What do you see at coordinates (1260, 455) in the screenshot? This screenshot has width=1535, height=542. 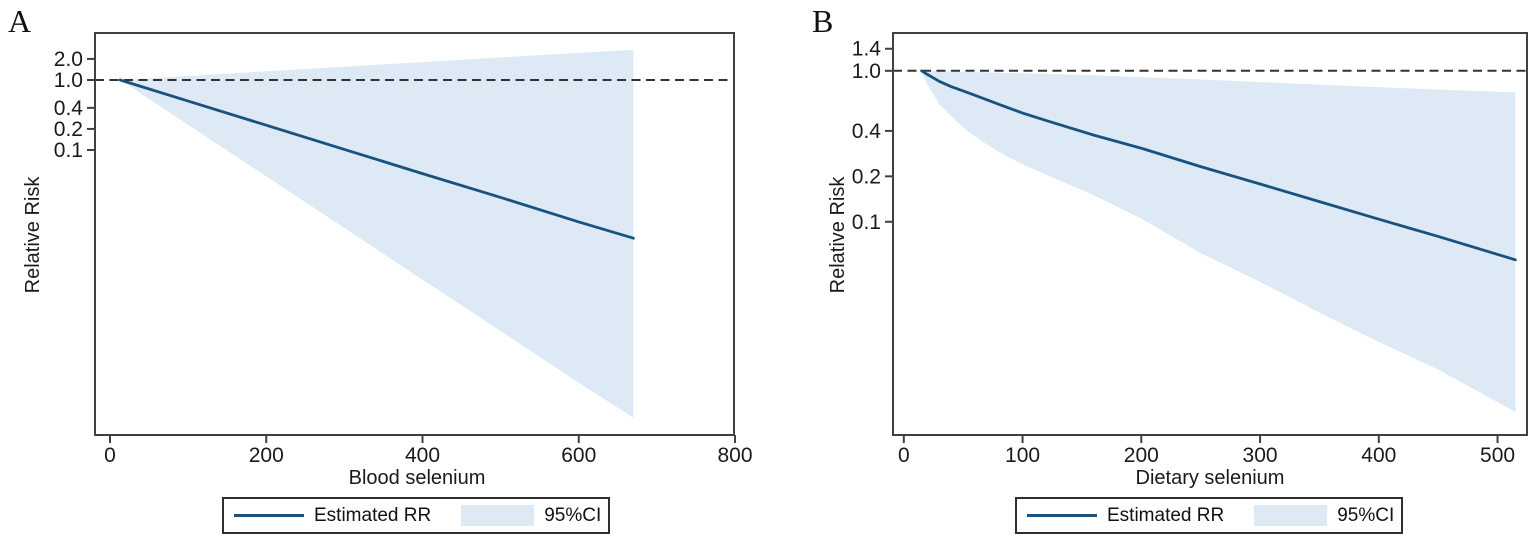 I see `x-tick-label: 300` at bounding box center [1260, 455].